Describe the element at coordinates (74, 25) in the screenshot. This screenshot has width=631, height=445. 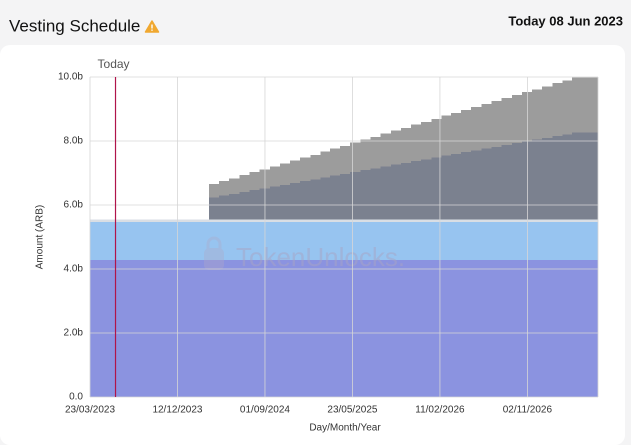
I see `page-title: Vesting Schedule` at that location.